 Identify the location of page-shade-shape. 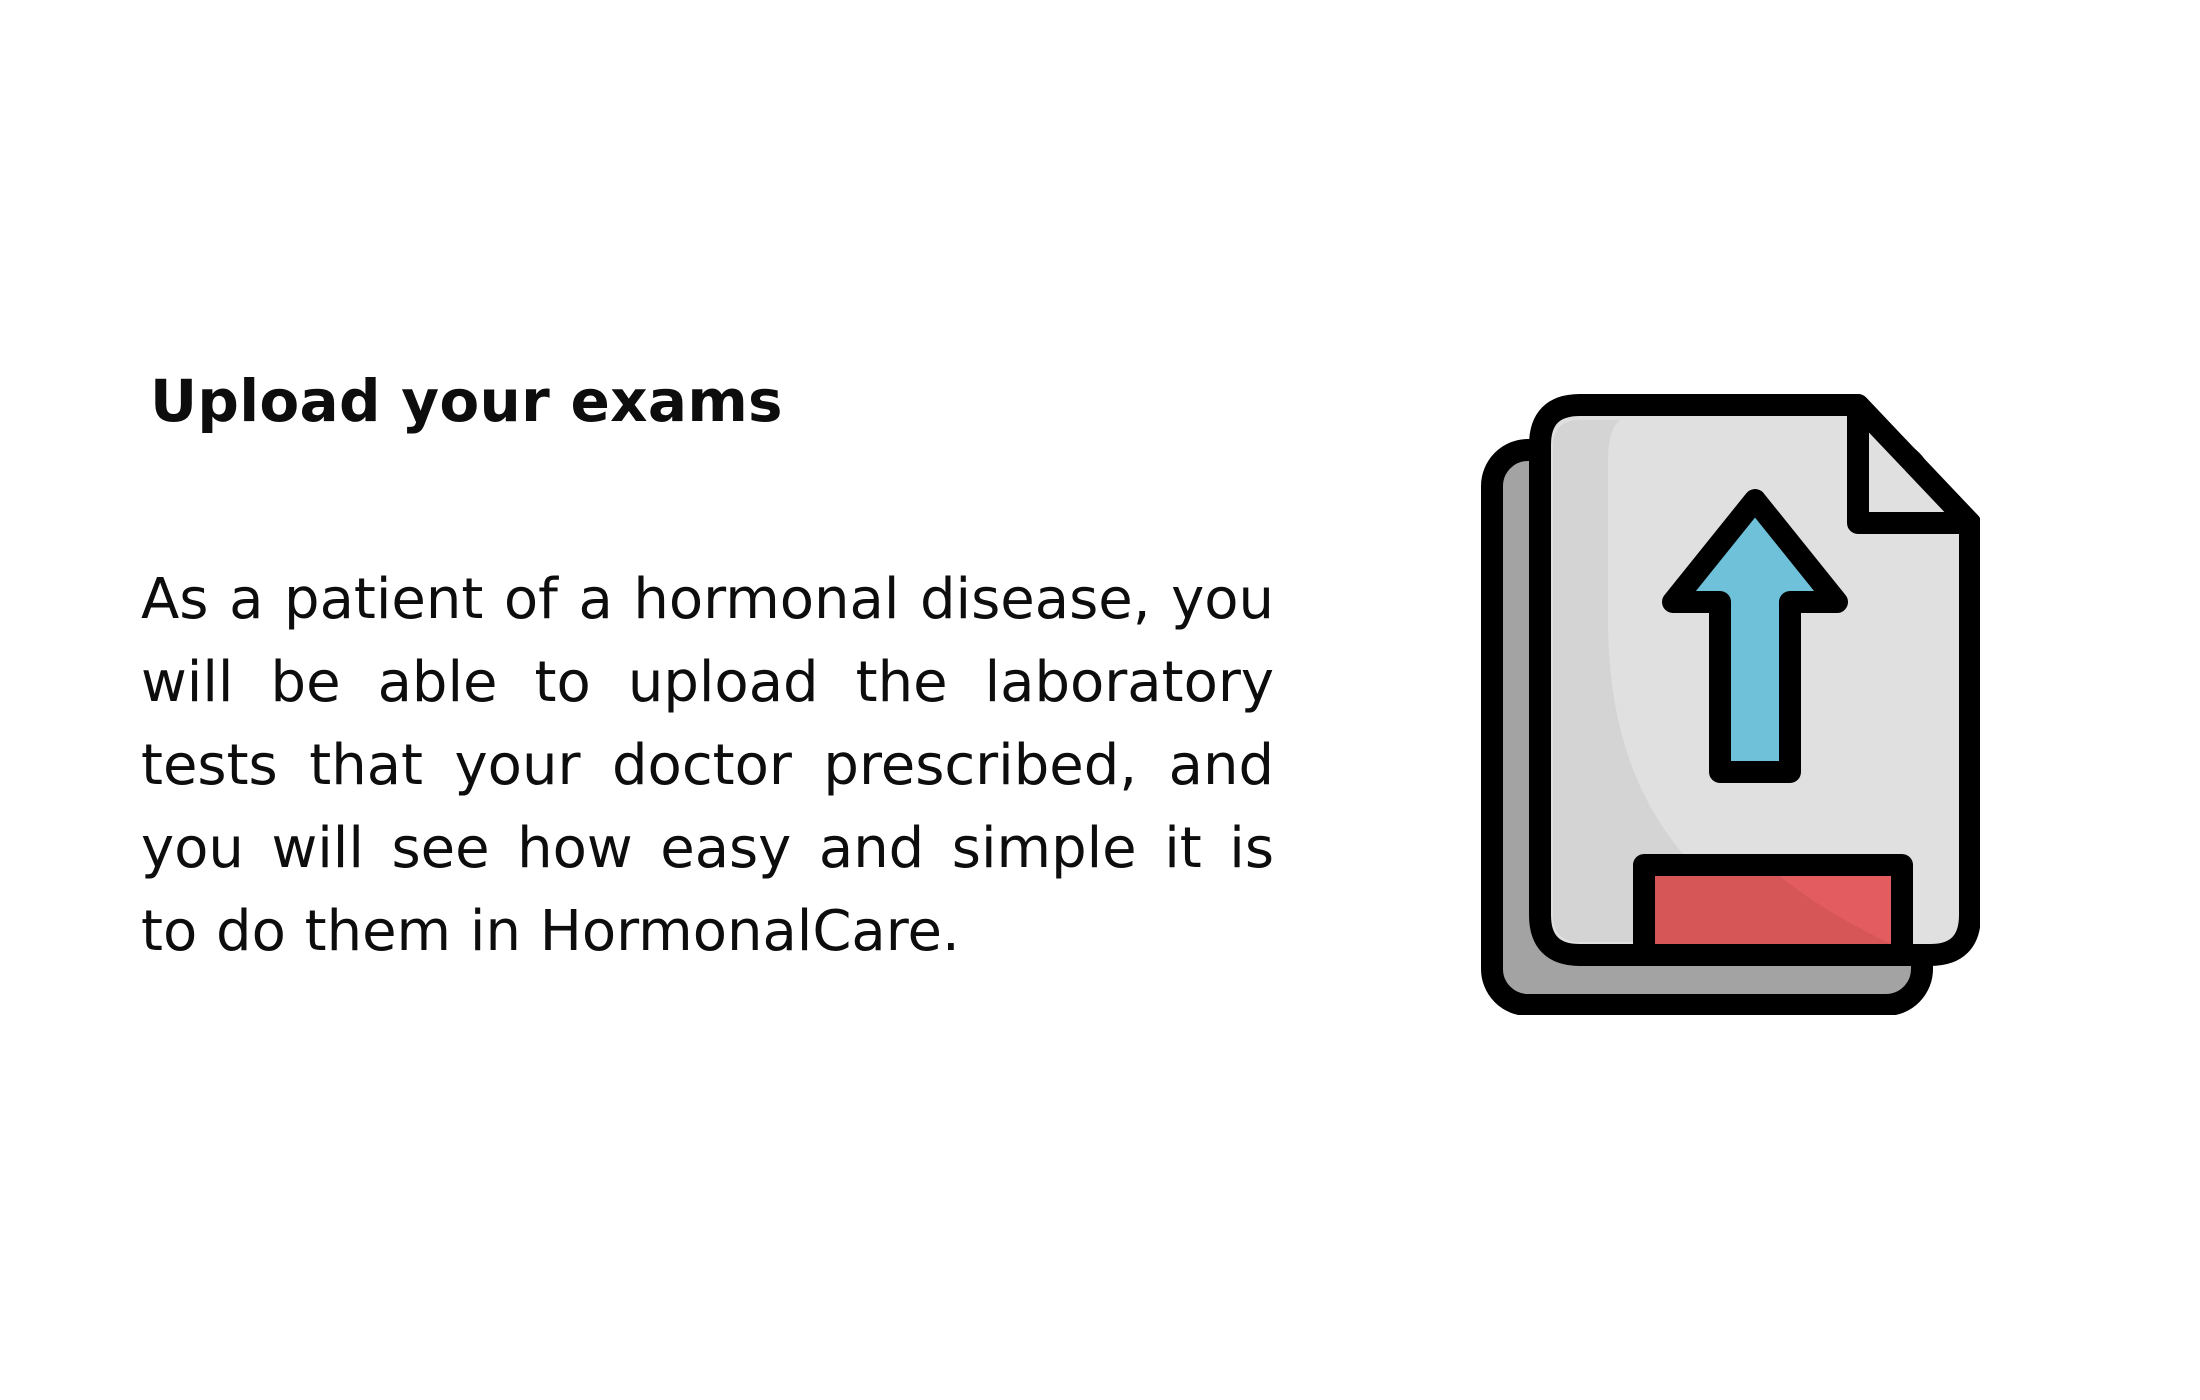
(1681, 681).